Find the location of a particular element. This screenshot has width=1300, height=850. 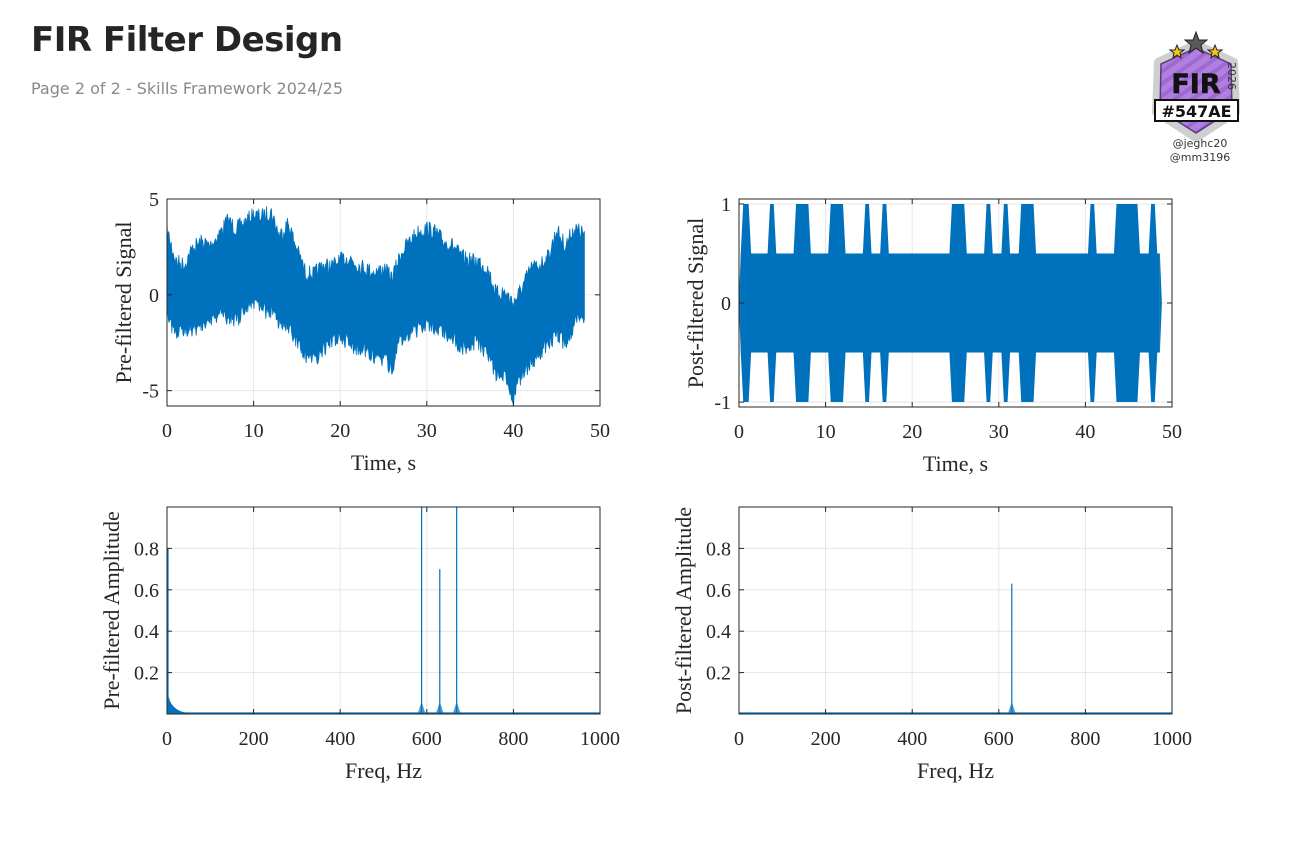

page-title: FIR Filter Design is located at coordinates (187, 40).